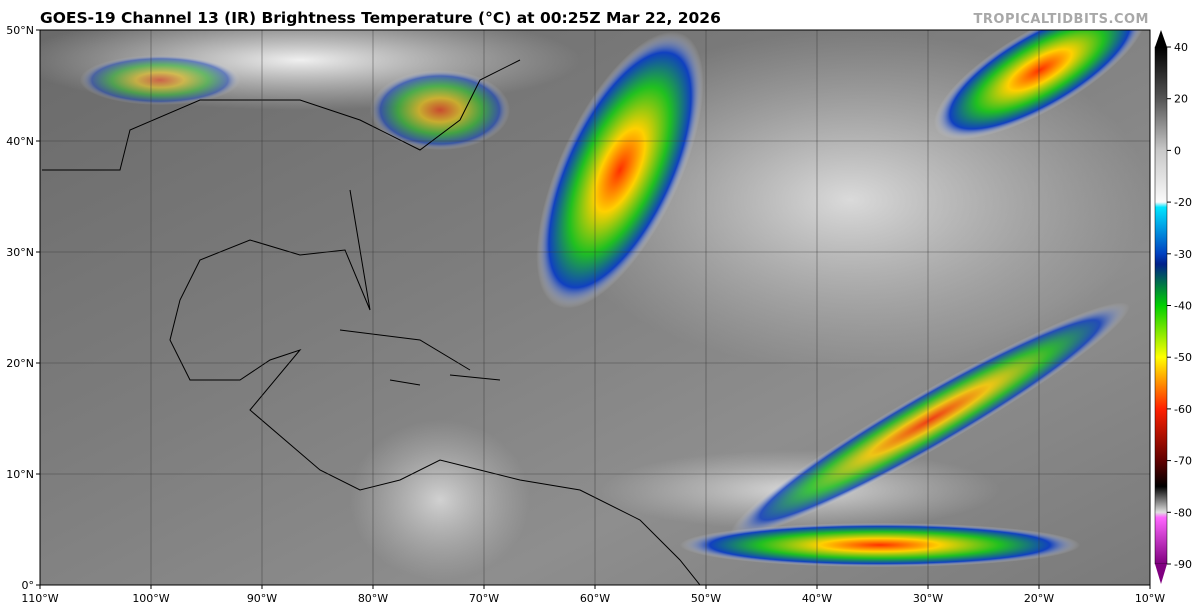 The width and height of the screenshot is (1200, 612). I want to click on lon-label: 40°W, so click(817, 598).